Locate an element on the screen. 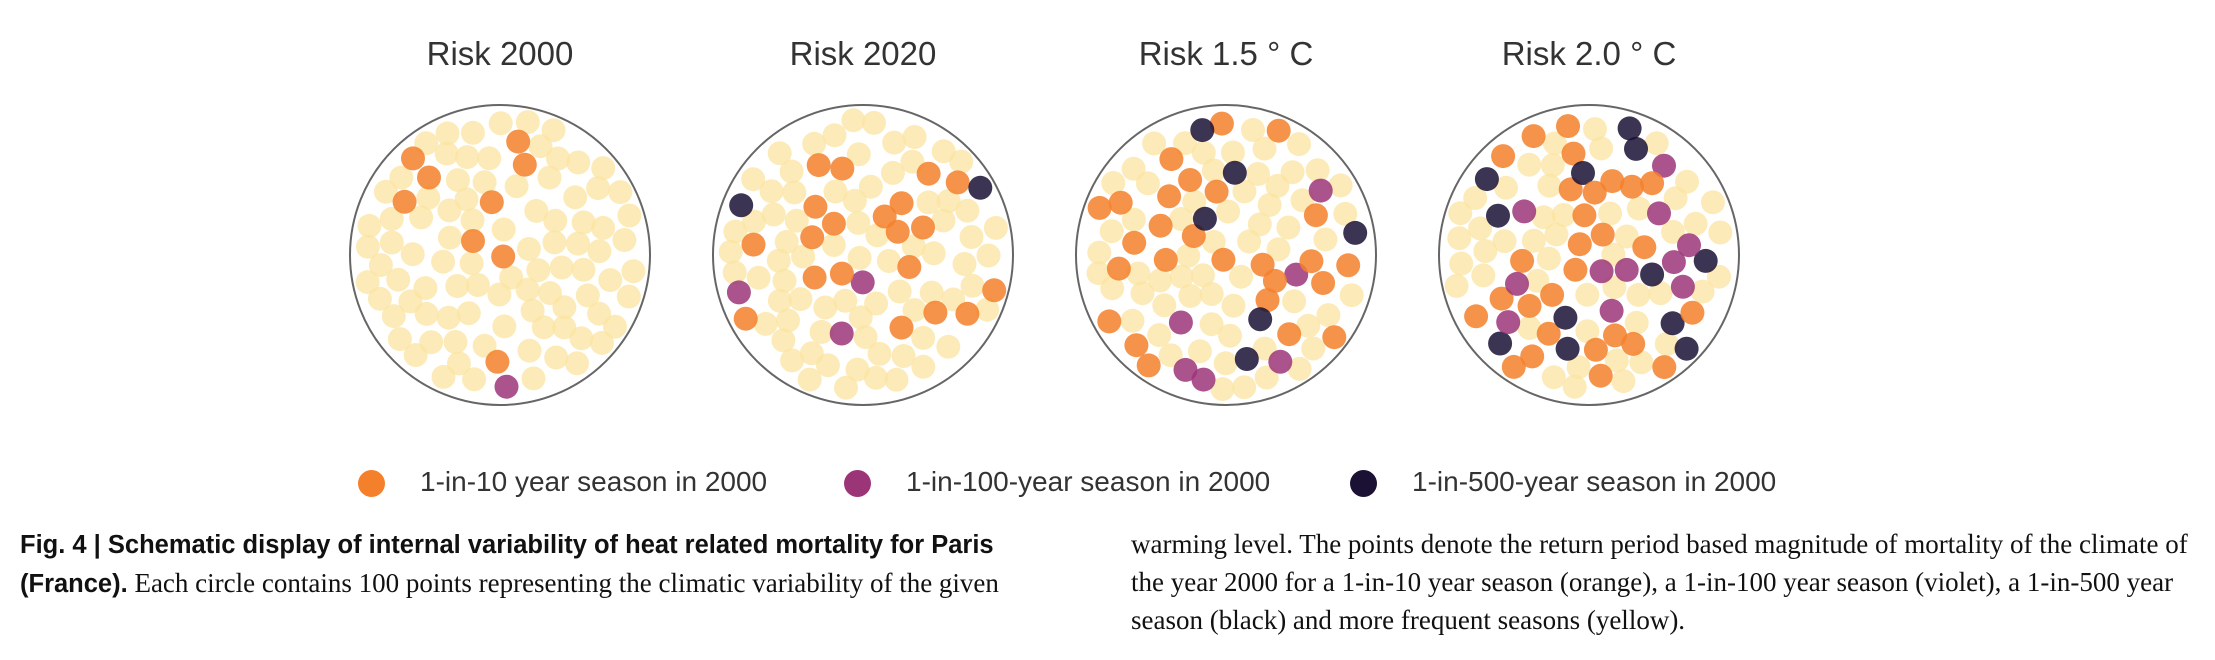 Image resolution: width=2215 pixels, height=660 pixels. circle-outline is located at coordinates (1226, 255).